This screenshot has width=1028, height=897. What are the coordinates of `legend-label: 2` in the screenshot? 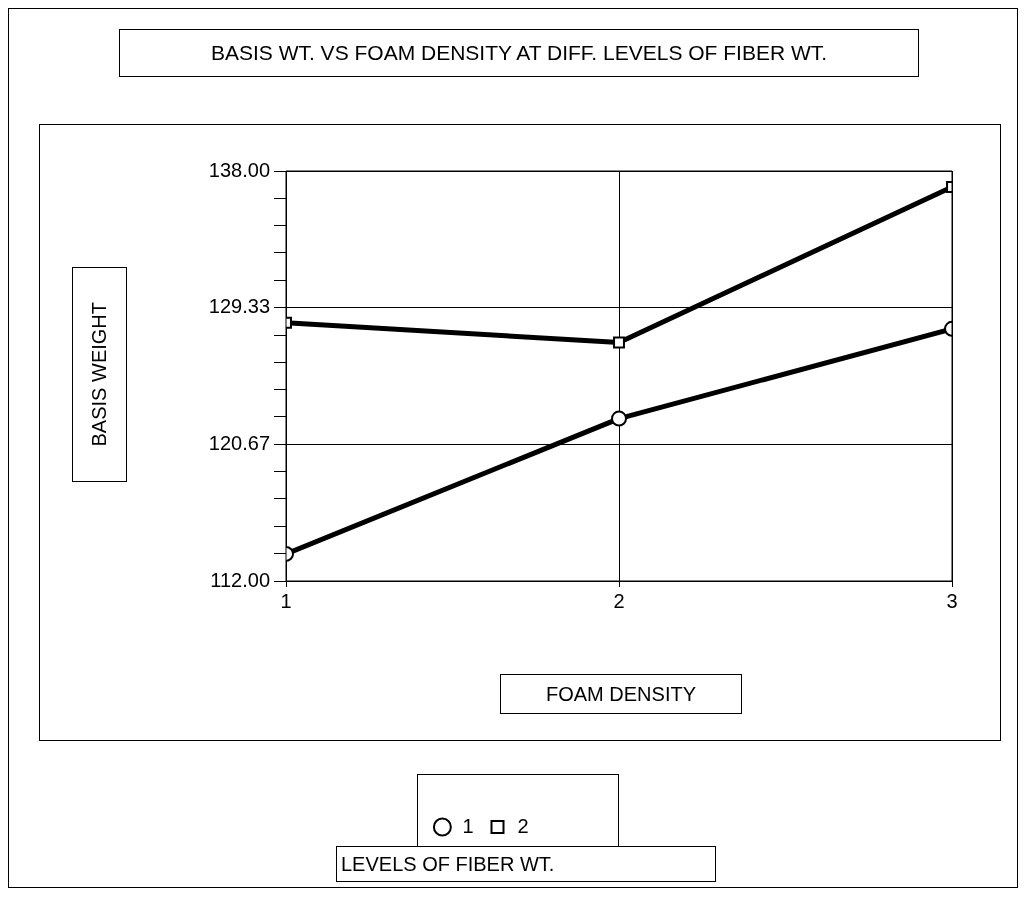 It's located at (523, 825).